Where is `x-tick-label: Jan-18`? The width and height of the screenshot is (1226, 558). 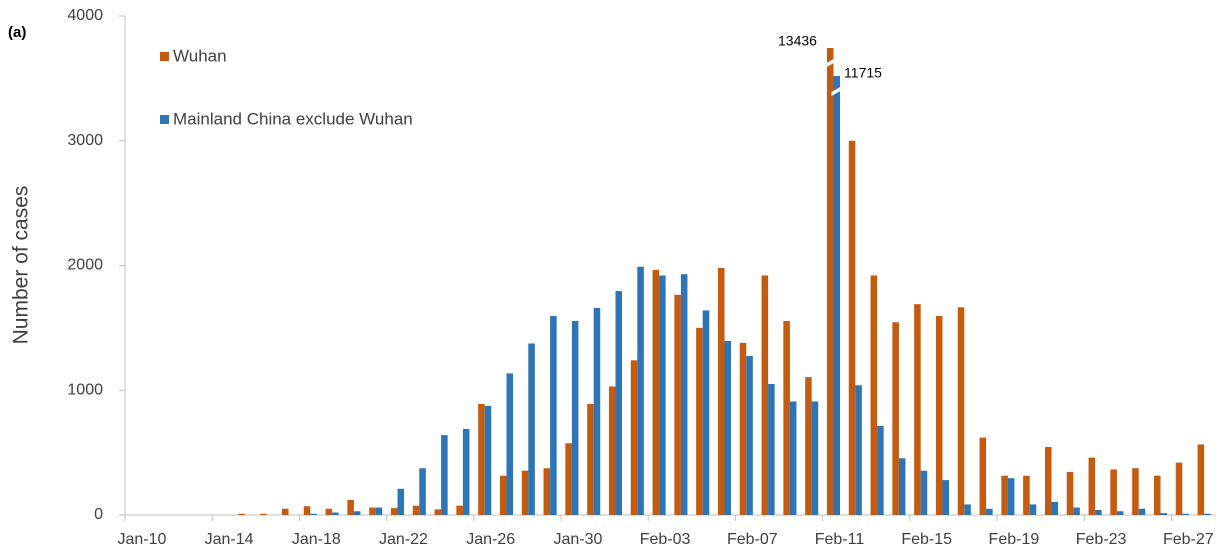 x-tick-label: Jan-18 is located at coordinates (316, 539).